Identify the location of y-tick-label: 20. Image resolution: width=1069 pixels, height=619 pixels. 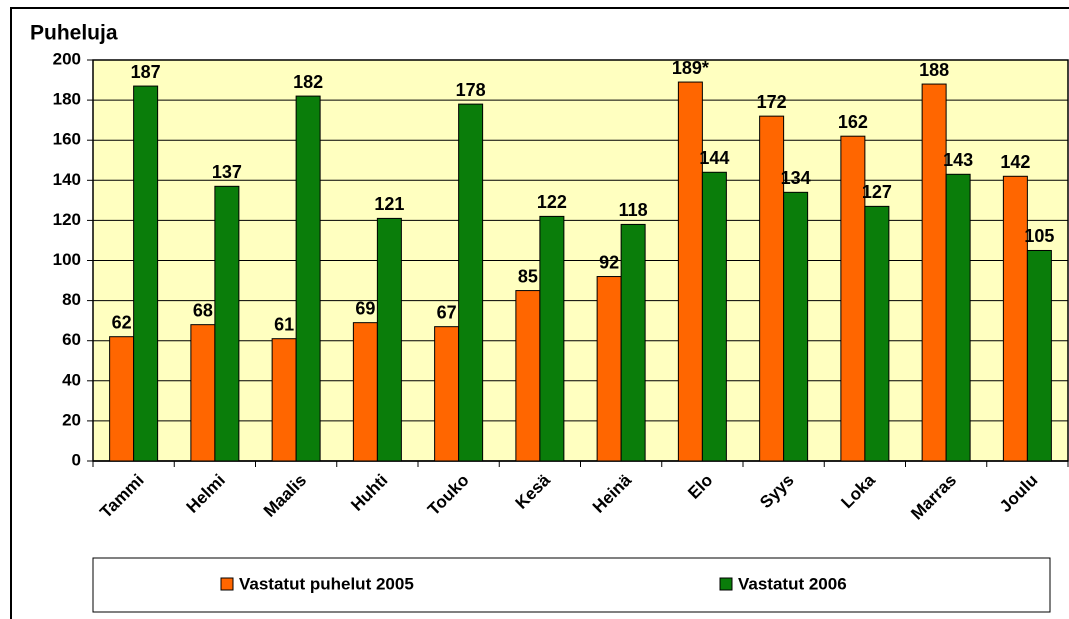
(71, 419).